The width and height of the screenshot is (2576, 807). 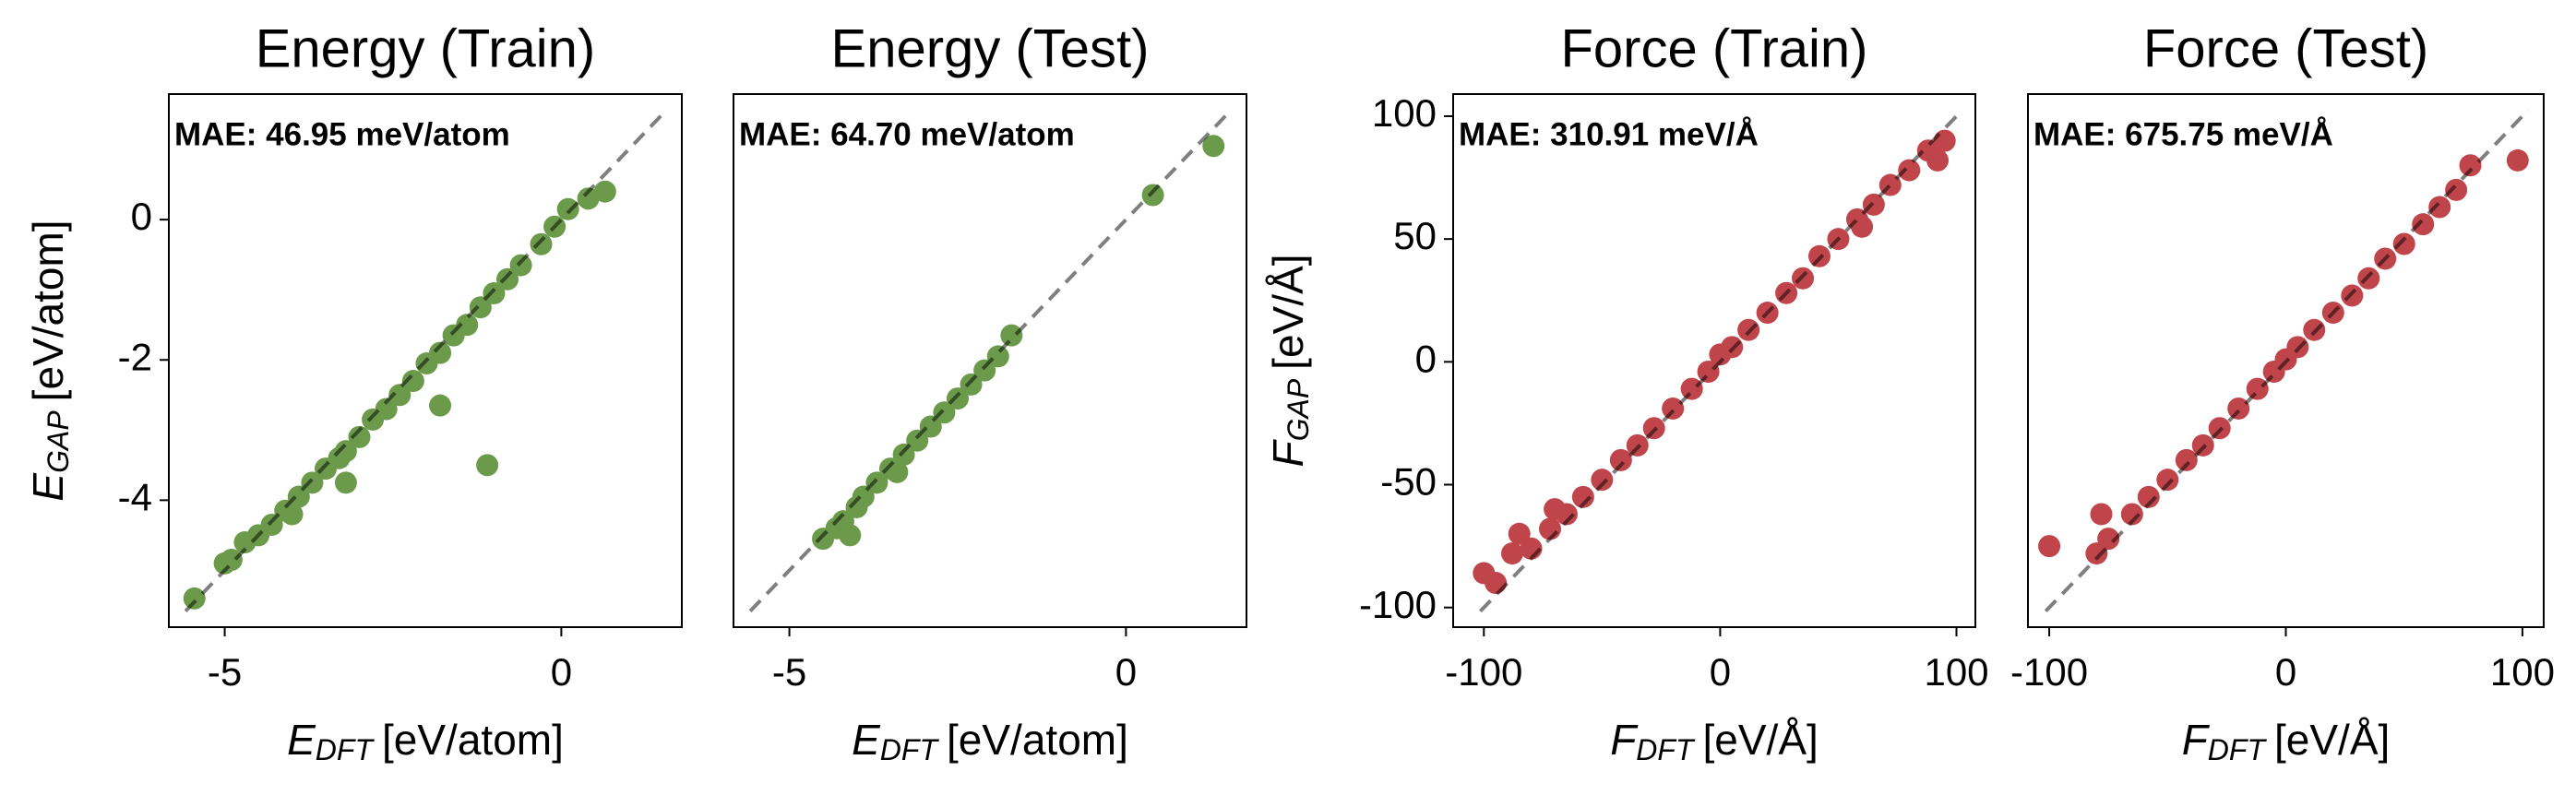 What do you see at coordinates (1609, 133) in the screenshot?
I see `annotation: MAE: 310.91 meV/Å` at bounding box center [1609, 133].